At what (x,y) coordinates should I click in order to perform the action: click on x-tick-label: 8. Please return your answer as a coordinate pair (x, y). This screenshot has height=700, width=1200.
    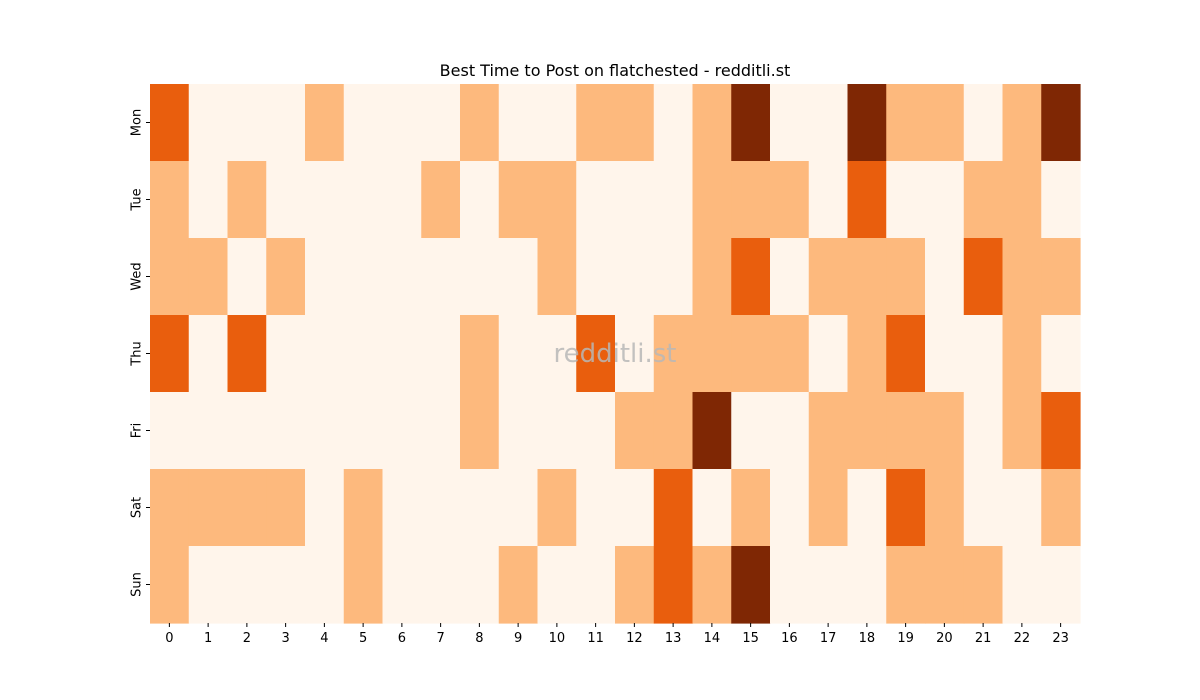
    Looking at the image, I should click on (479, 638).